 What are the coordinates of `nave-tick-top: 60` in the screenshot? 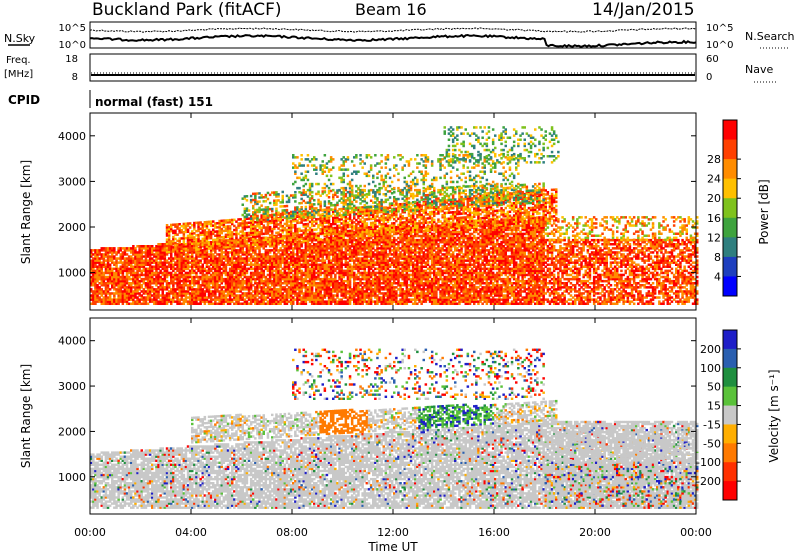 It's located at (712, 59).